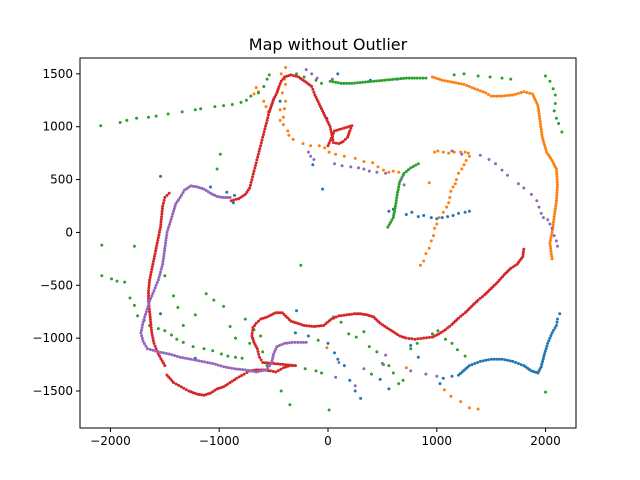  What do you see at coordinates (52, 338) in the screenshot?
I see `y-tick-label: −1000` at bounding box center [52, 338].